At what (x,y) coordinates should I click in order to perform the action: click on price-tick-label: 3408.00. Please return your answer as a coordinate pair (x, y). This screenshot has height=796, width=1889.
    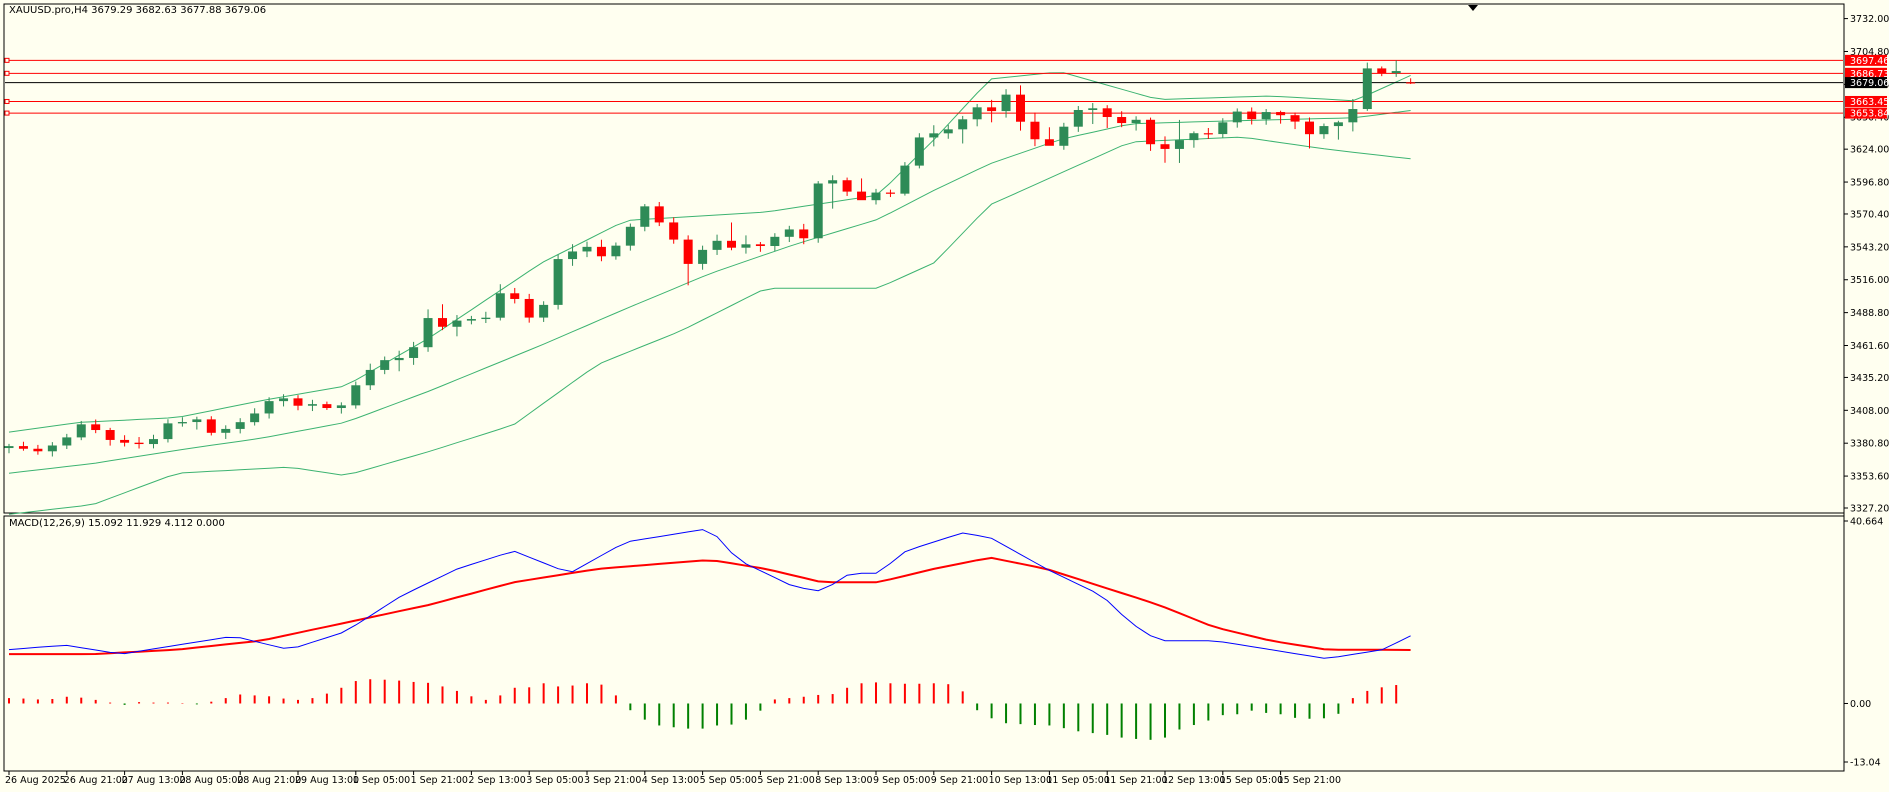
    Looking at the image, I should click on (1869, 411).